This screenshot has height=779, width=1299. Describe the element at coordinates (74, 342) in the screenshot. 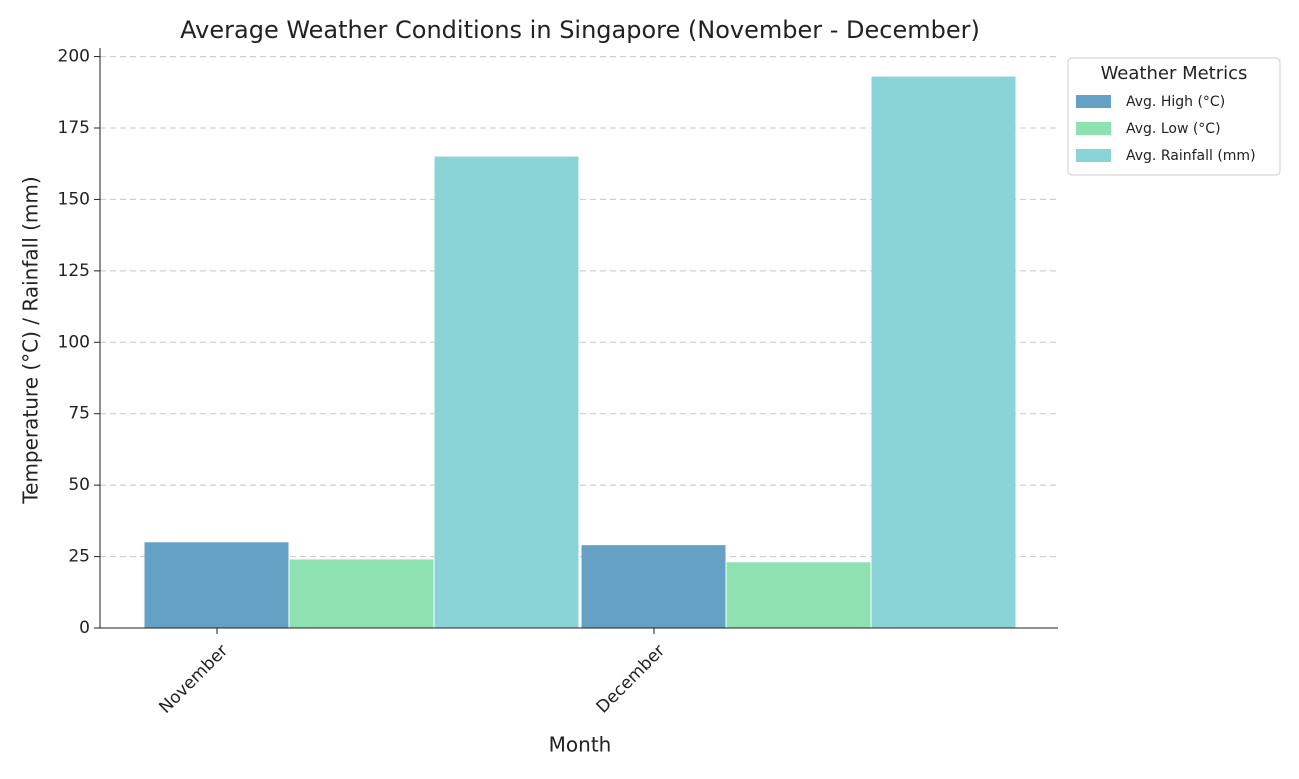

I see `y-tick-label: 100` at that location.